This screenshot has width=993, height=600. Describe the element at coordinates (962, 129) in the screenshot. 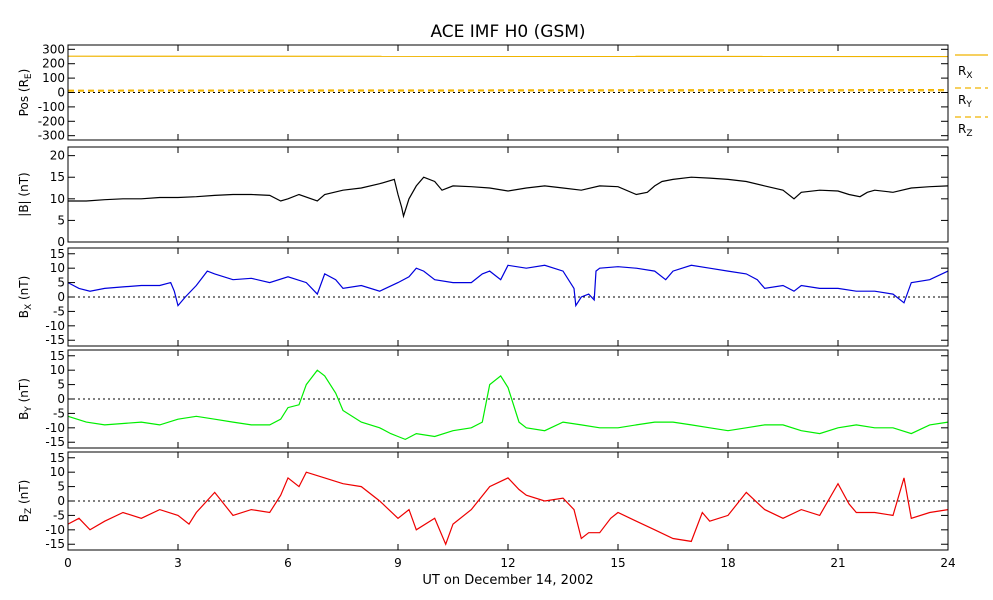

I see `legend-main-2: R` at that location.